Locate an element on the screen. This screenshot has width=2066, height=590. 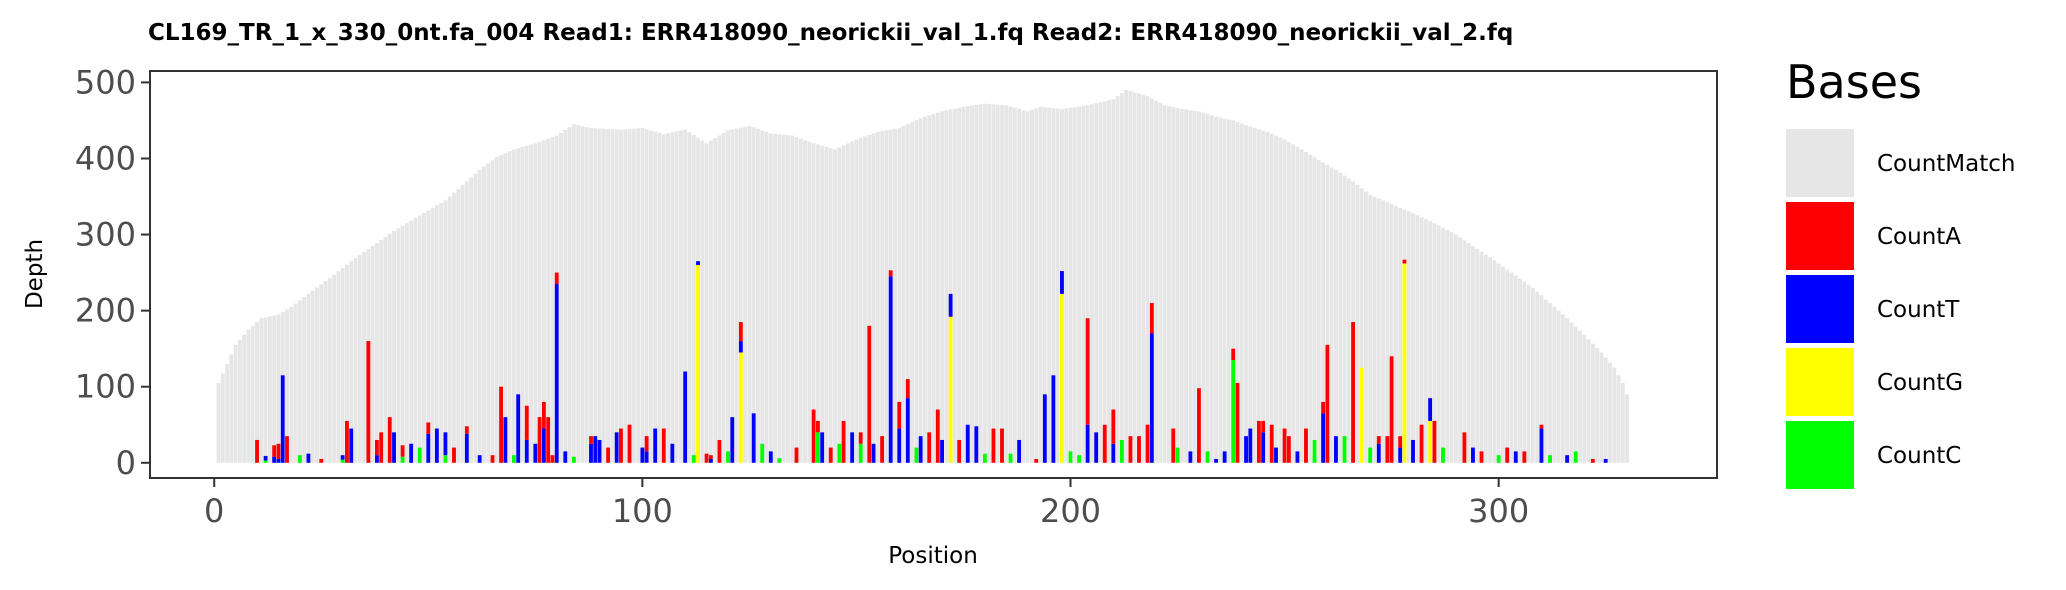
x-tick-label: 300 is located at coordinates (1498, 511).